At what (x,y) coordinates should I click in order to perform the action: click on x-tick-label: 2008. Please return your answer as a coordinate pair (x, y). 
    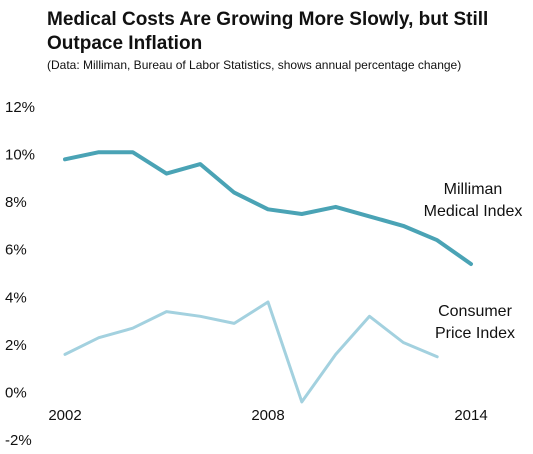
    Looking at the image, I should click on (267, 415).